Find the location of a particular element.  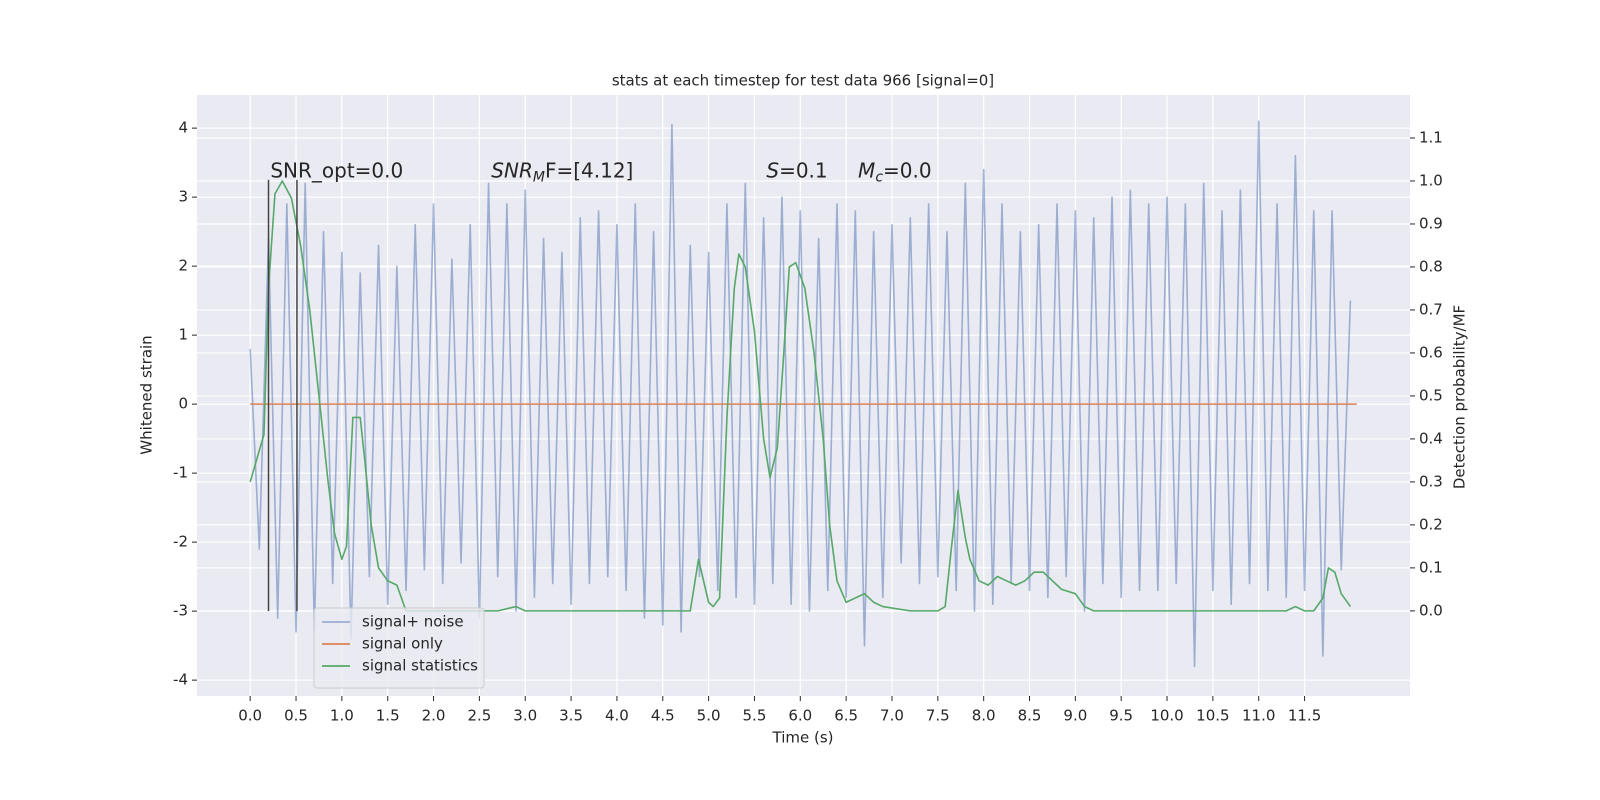

x-axis-label: Time (s) is located at coordinates (803, 738).